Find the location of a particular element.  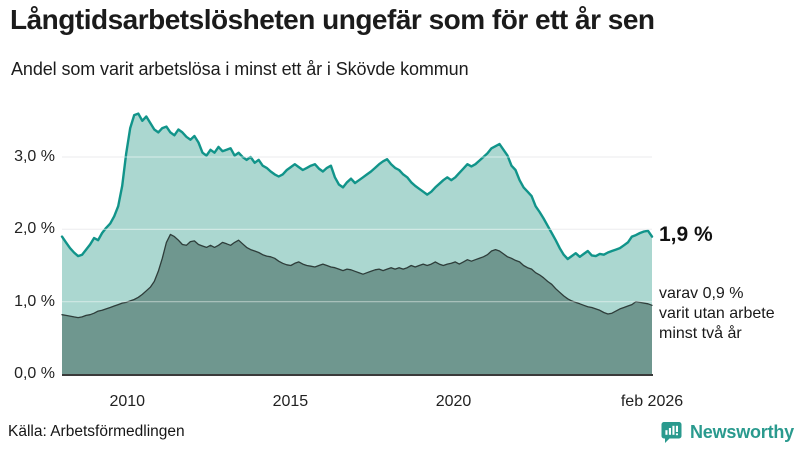

y-axis-label: 1,0 % is located at coordinates (34, 301).